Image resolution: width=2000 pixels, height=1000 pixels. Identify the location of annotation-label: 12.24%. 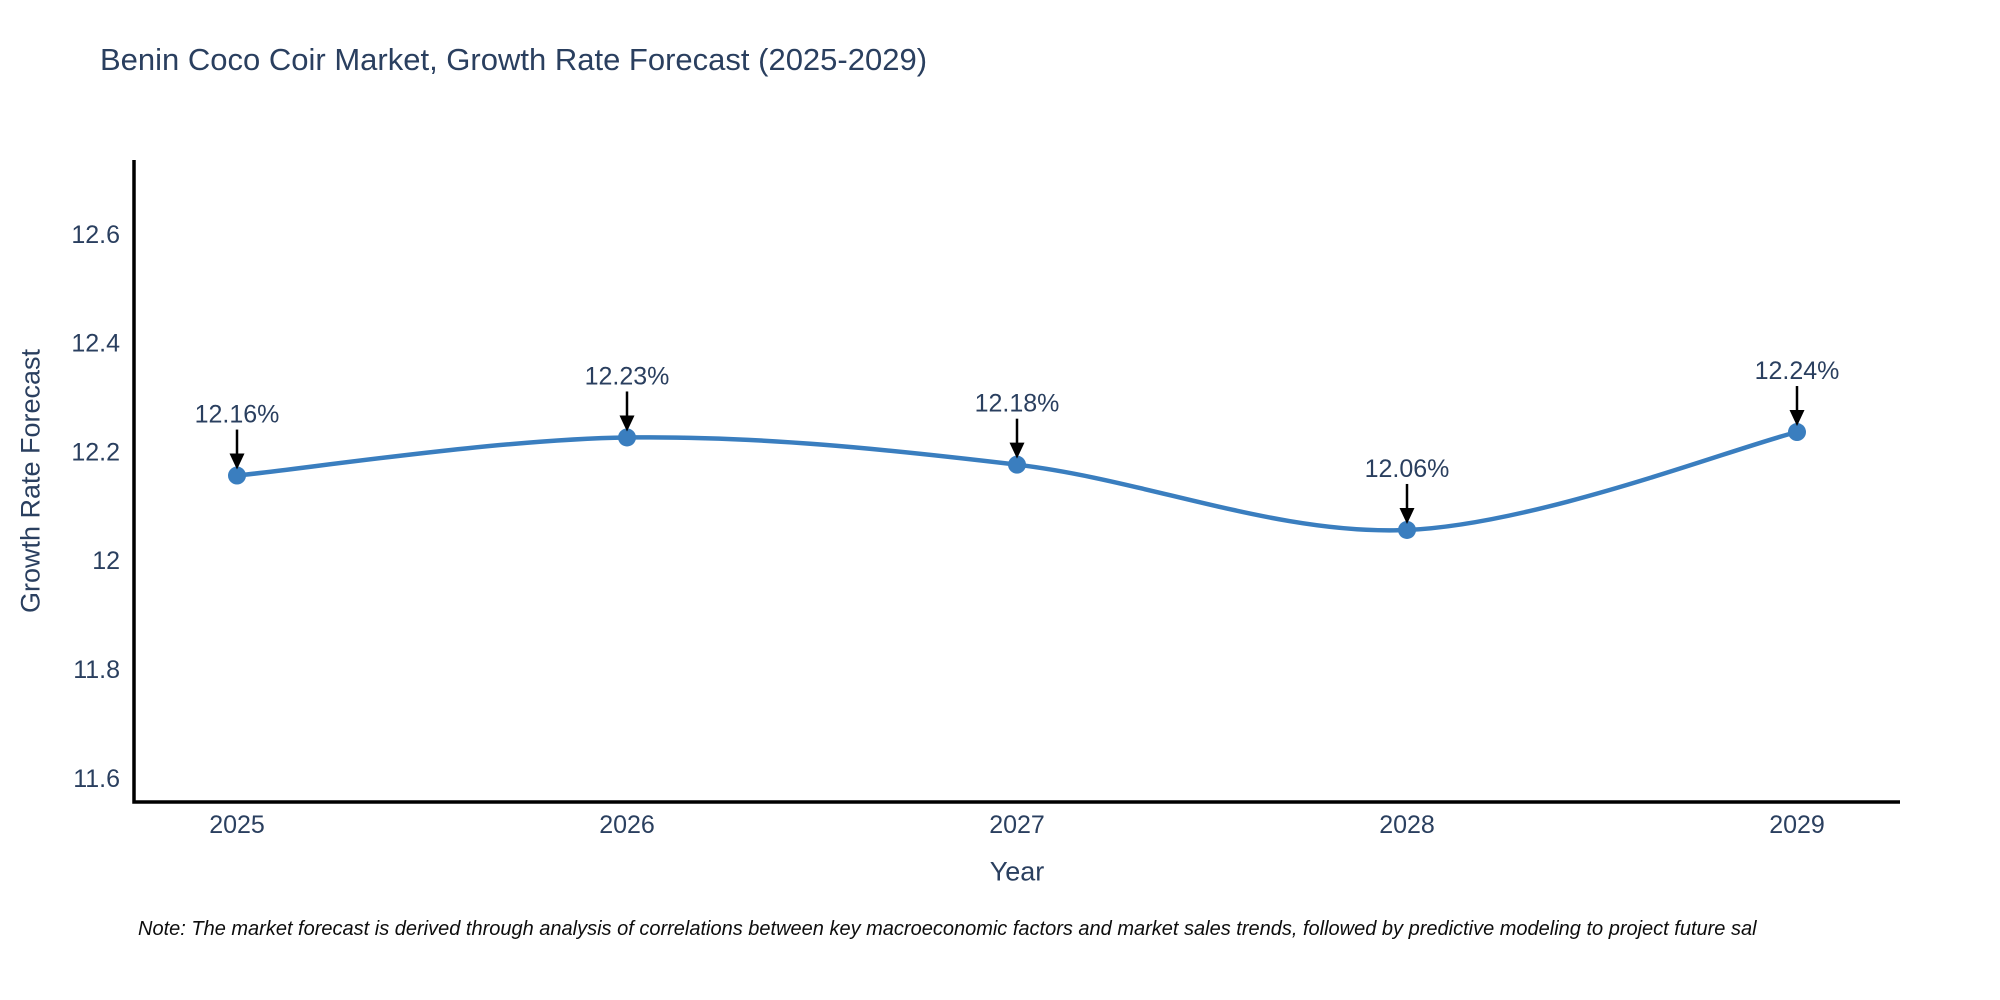
(1797, 371).